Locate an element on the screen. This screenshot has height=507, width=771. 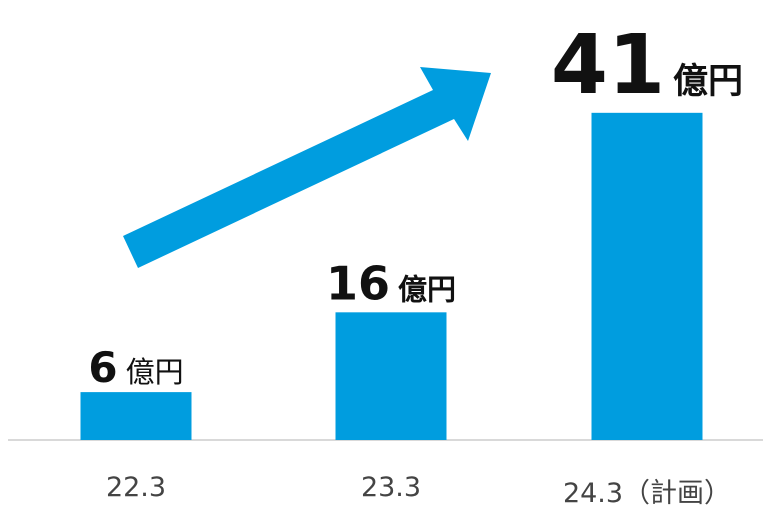
data-label-value-0: 6 is located at coordinates (102, 367).